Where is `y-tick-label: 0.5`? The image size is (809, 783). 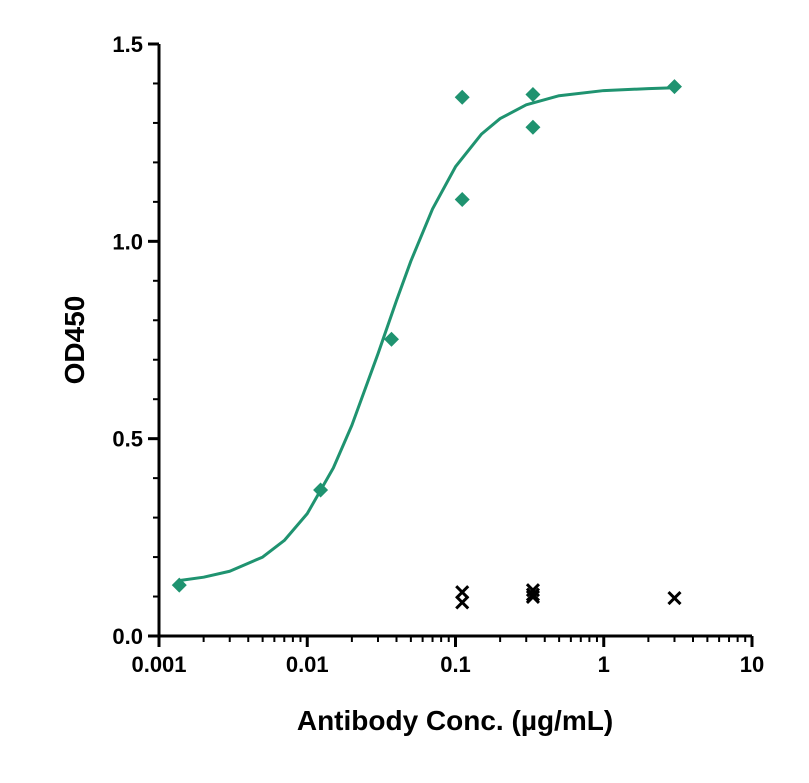 y-tick-label: 0.5 is located at coordinates (127, 439).